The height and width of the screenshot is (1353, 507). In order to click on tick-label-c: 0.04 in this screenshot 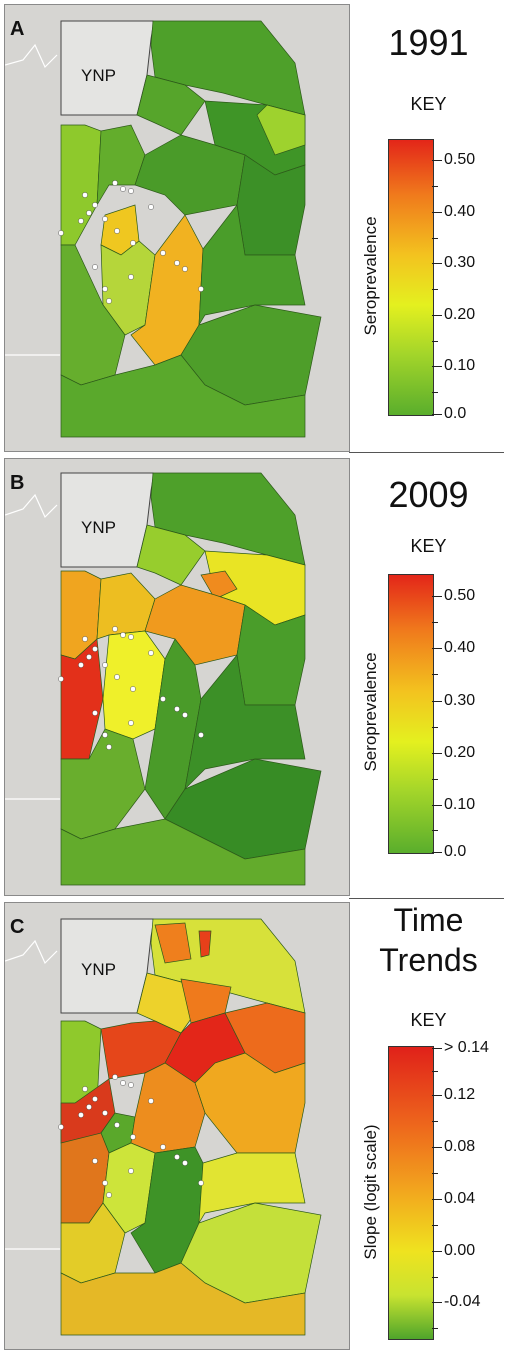, I will do `click(460, 1198)`.